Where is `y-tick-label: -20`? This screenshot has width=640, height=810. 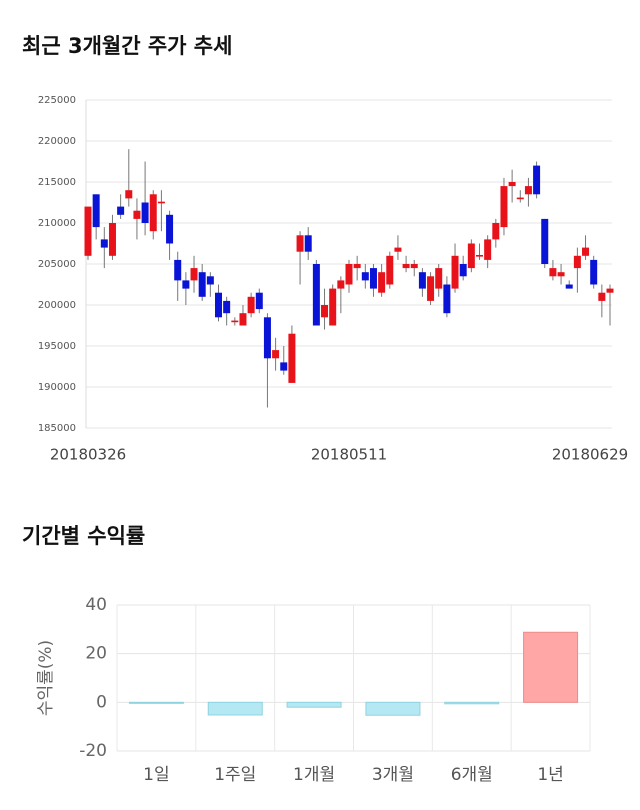 y-tick-label: -20 is located at coordinates (93, 751).